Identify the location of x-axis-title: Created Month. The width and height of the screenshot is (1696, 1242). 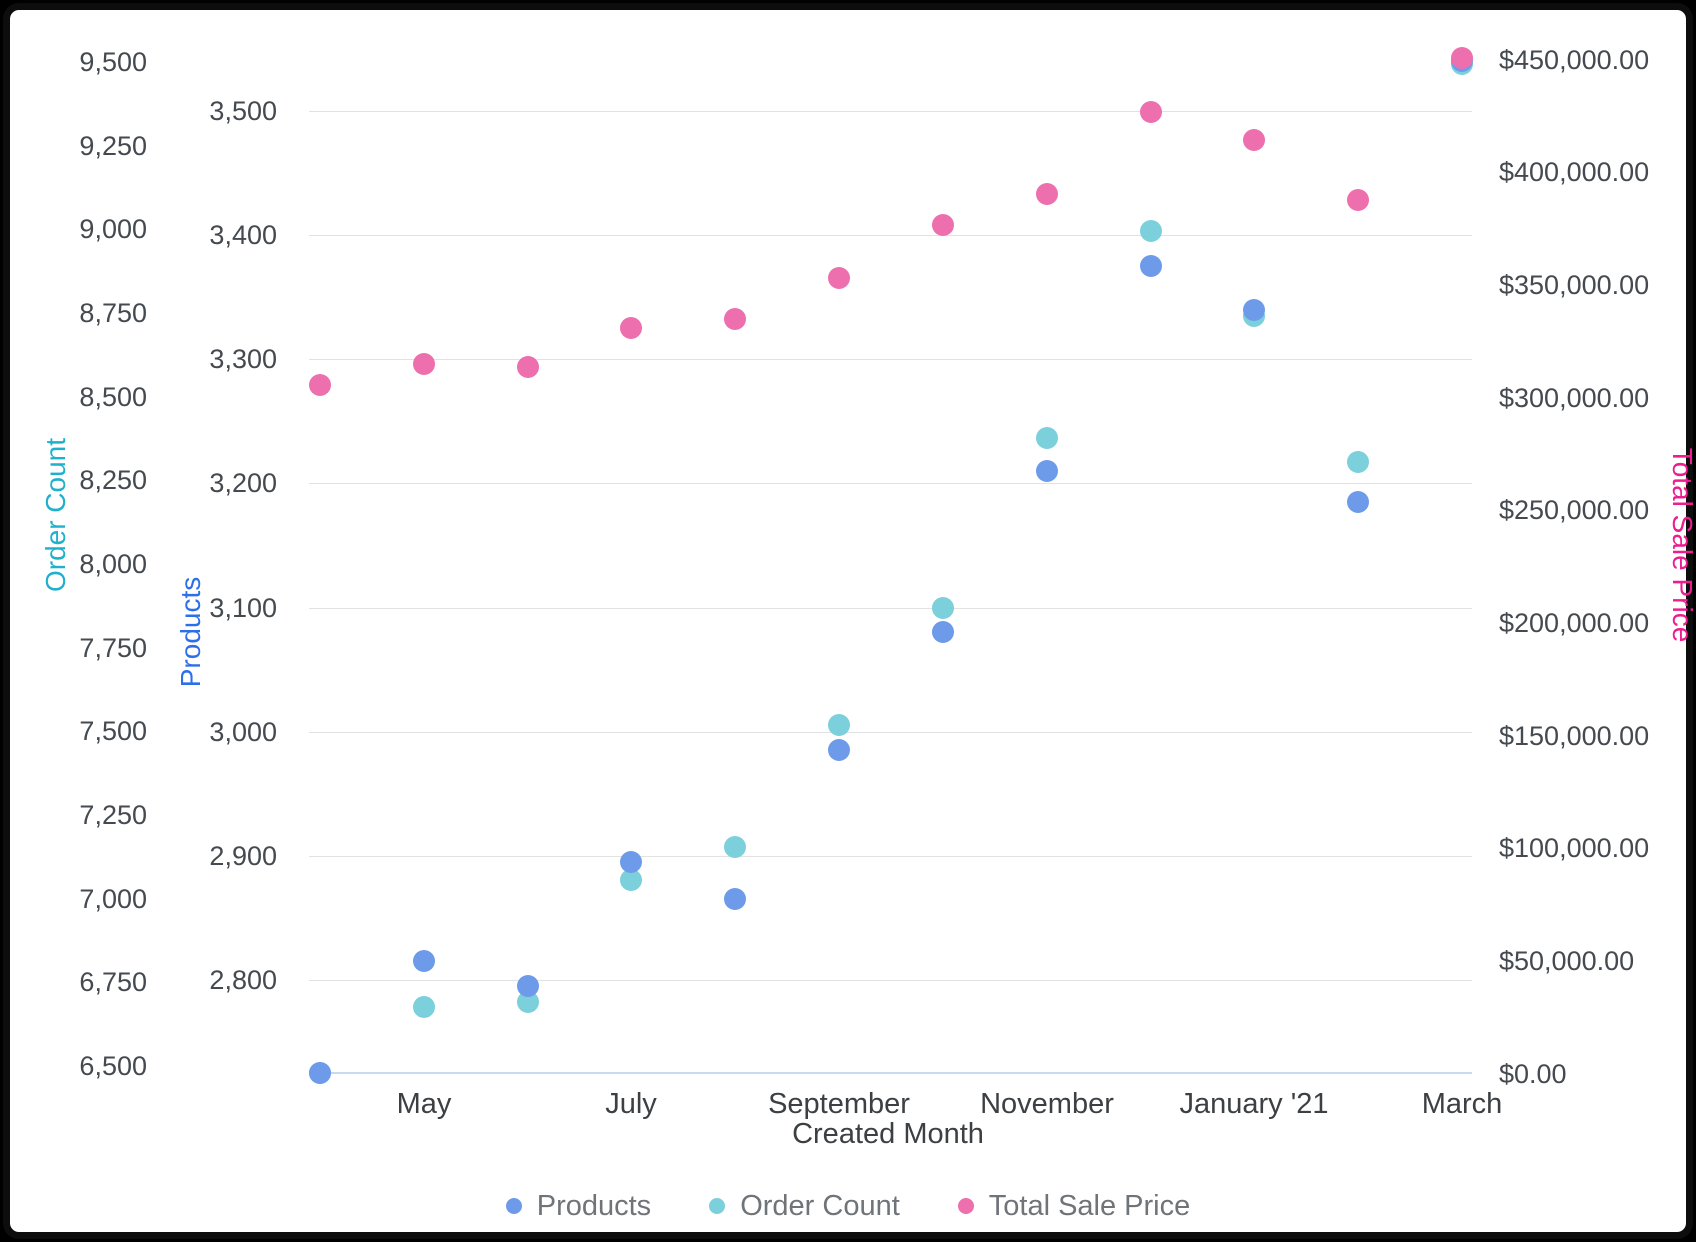
(888, 1134).